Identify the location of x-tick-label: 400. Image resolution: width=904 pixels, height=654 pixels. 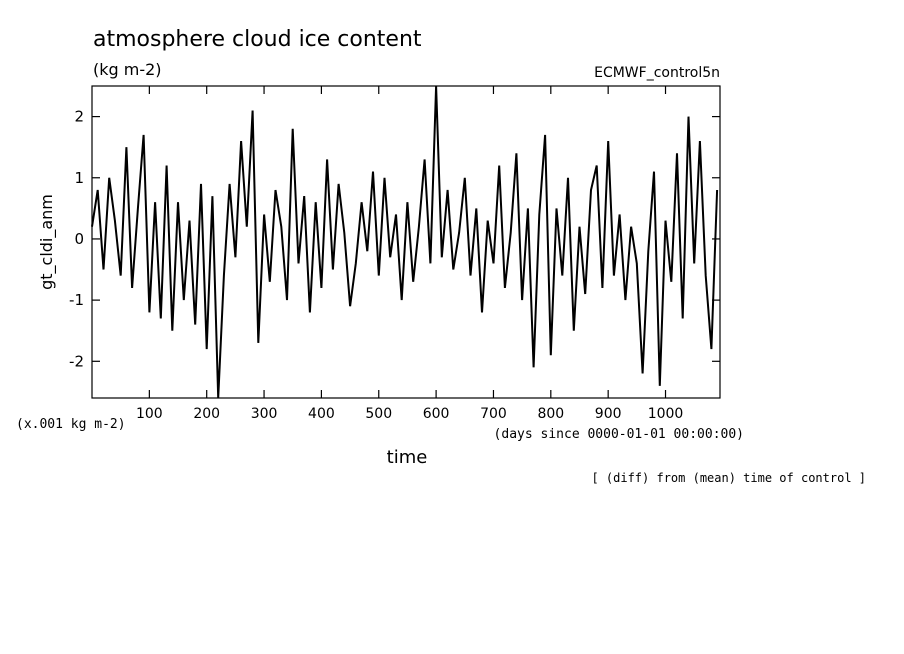
(321, 414).